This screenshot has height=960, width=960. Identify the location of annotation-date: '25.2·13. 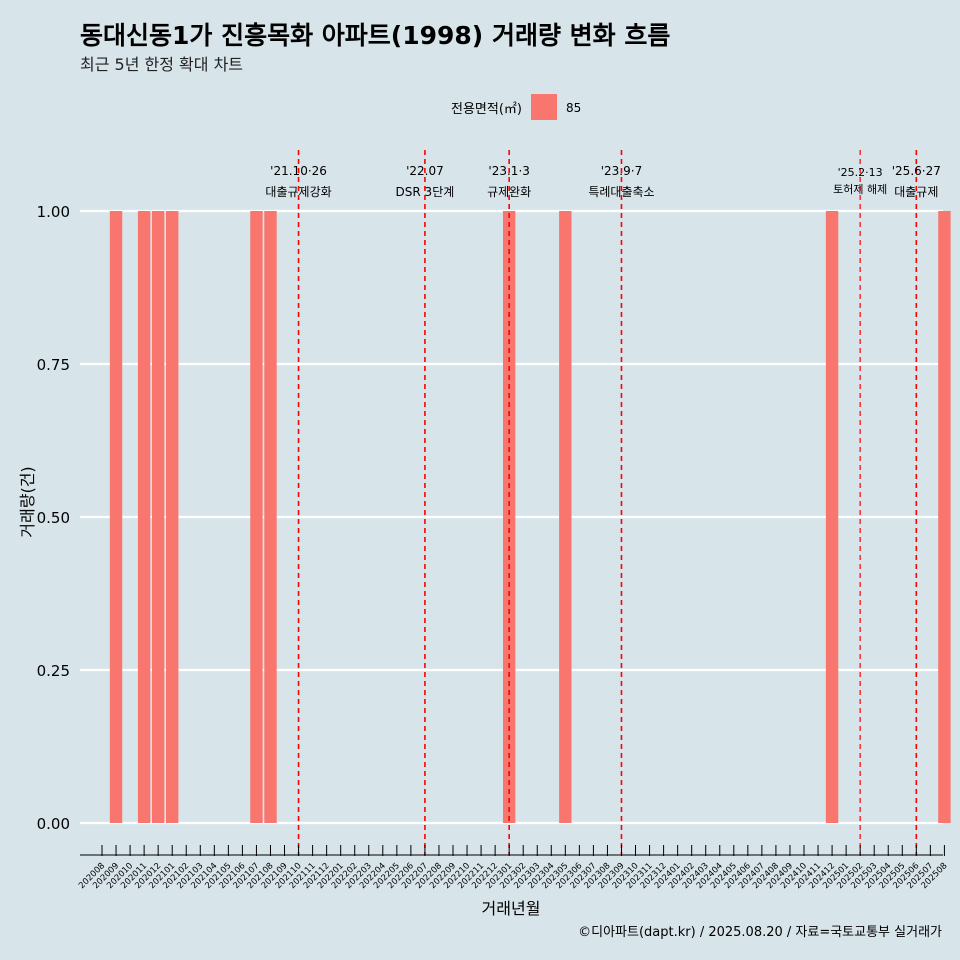
(860, 172).